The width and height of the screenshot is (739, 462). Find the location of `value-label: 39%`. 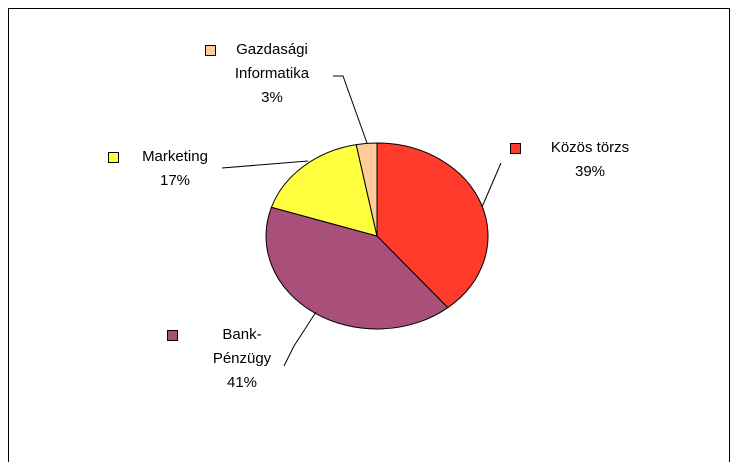

value-label: 39% is located at coordinates (590, 171).